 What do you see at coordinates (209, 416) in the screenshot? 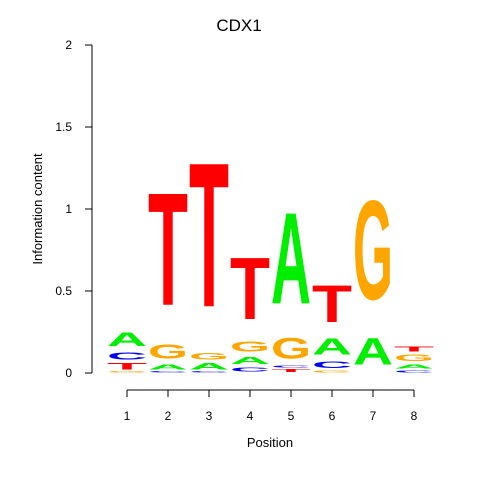
I see `x-tick-label: 3` at bounding box center [209, 416].